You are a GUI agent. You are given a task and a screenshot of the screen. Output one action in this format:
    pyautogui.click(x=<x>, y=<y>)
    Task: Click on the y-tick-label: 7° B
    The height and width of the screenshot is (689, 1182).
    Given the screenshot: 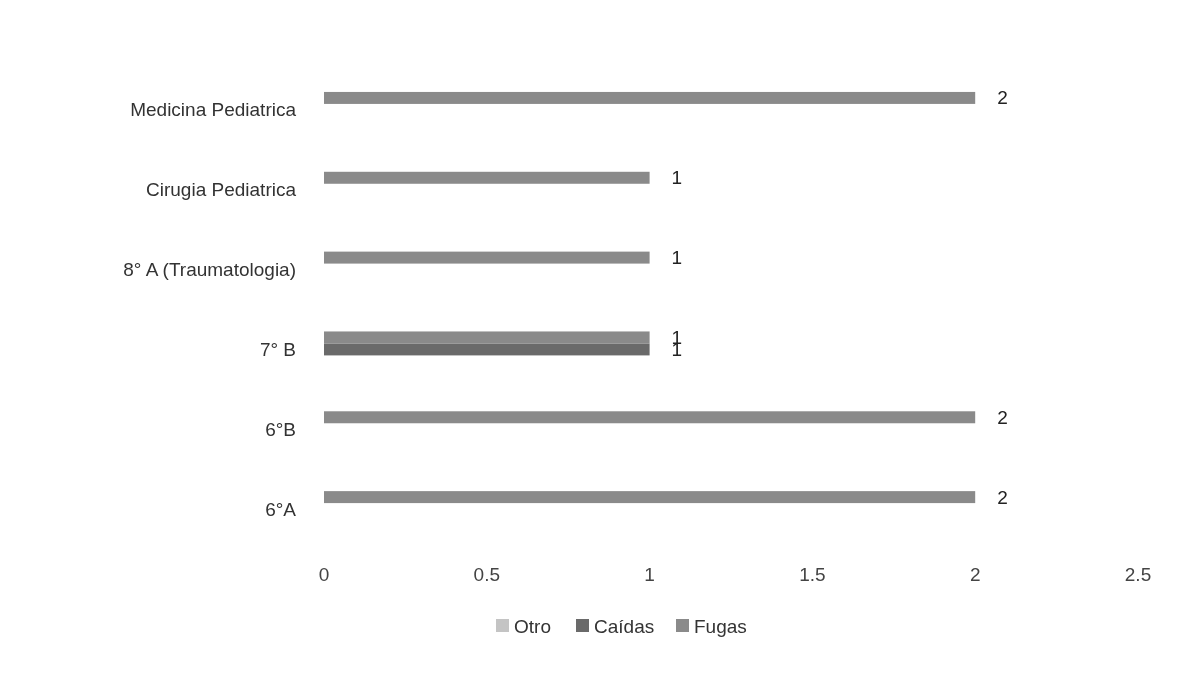 What is the action you would take?
    pyautogui.click(x=277, y=349)
    